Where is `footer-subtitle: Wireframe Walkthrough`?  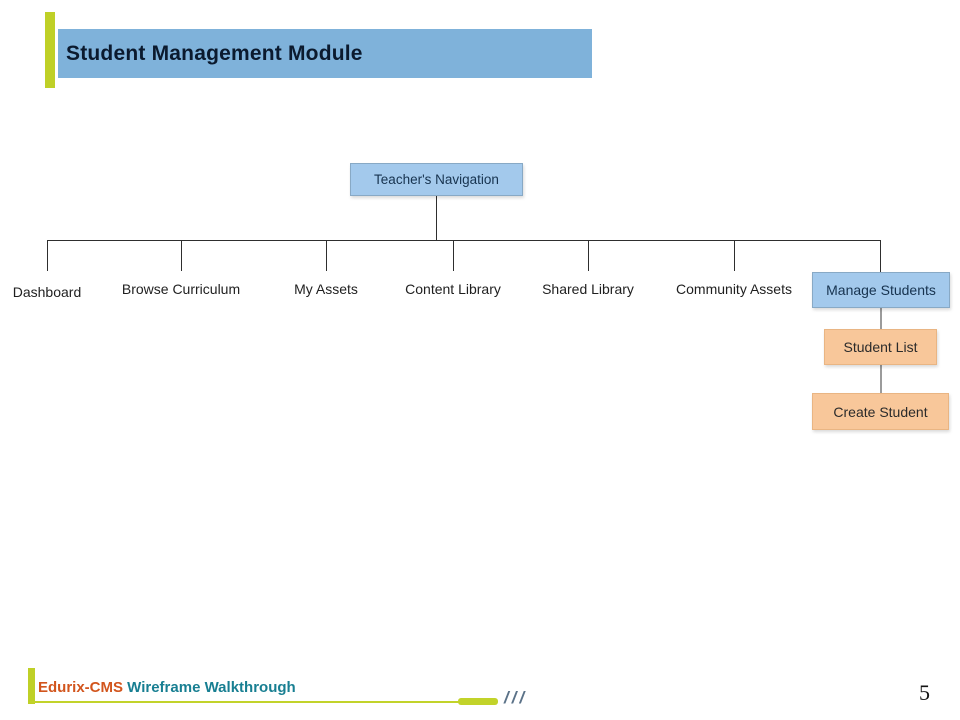 footer-subtitle: Wireframe Walkthrough is located at coordinates (209, 687).